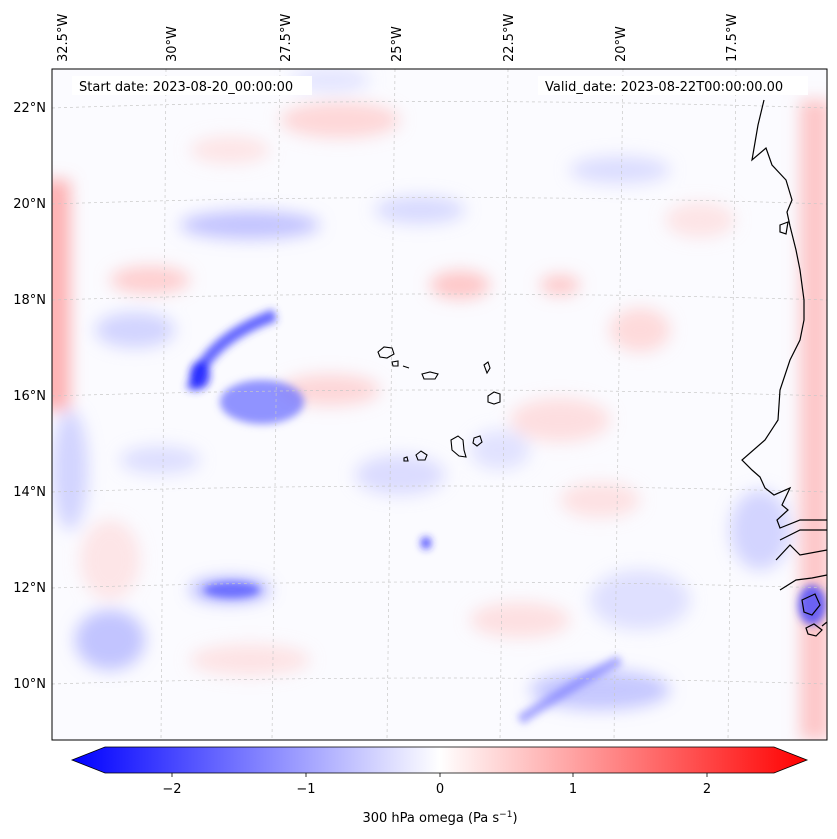  I want to click on colorbar-title-close: ), so click(514, 818).